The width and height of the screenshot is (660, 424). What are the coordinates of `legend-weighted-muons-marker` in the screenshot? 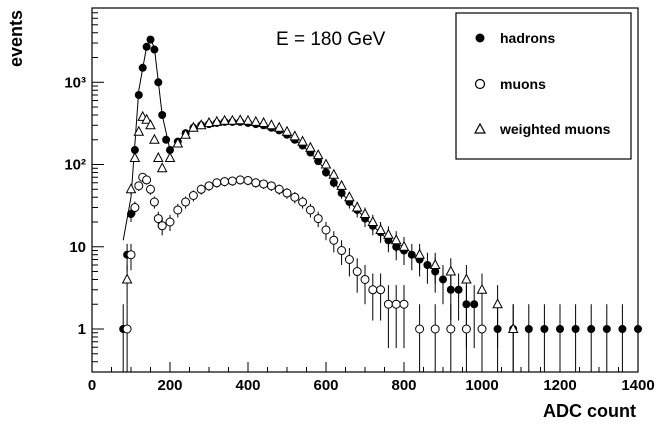 It's located at (480, 128).